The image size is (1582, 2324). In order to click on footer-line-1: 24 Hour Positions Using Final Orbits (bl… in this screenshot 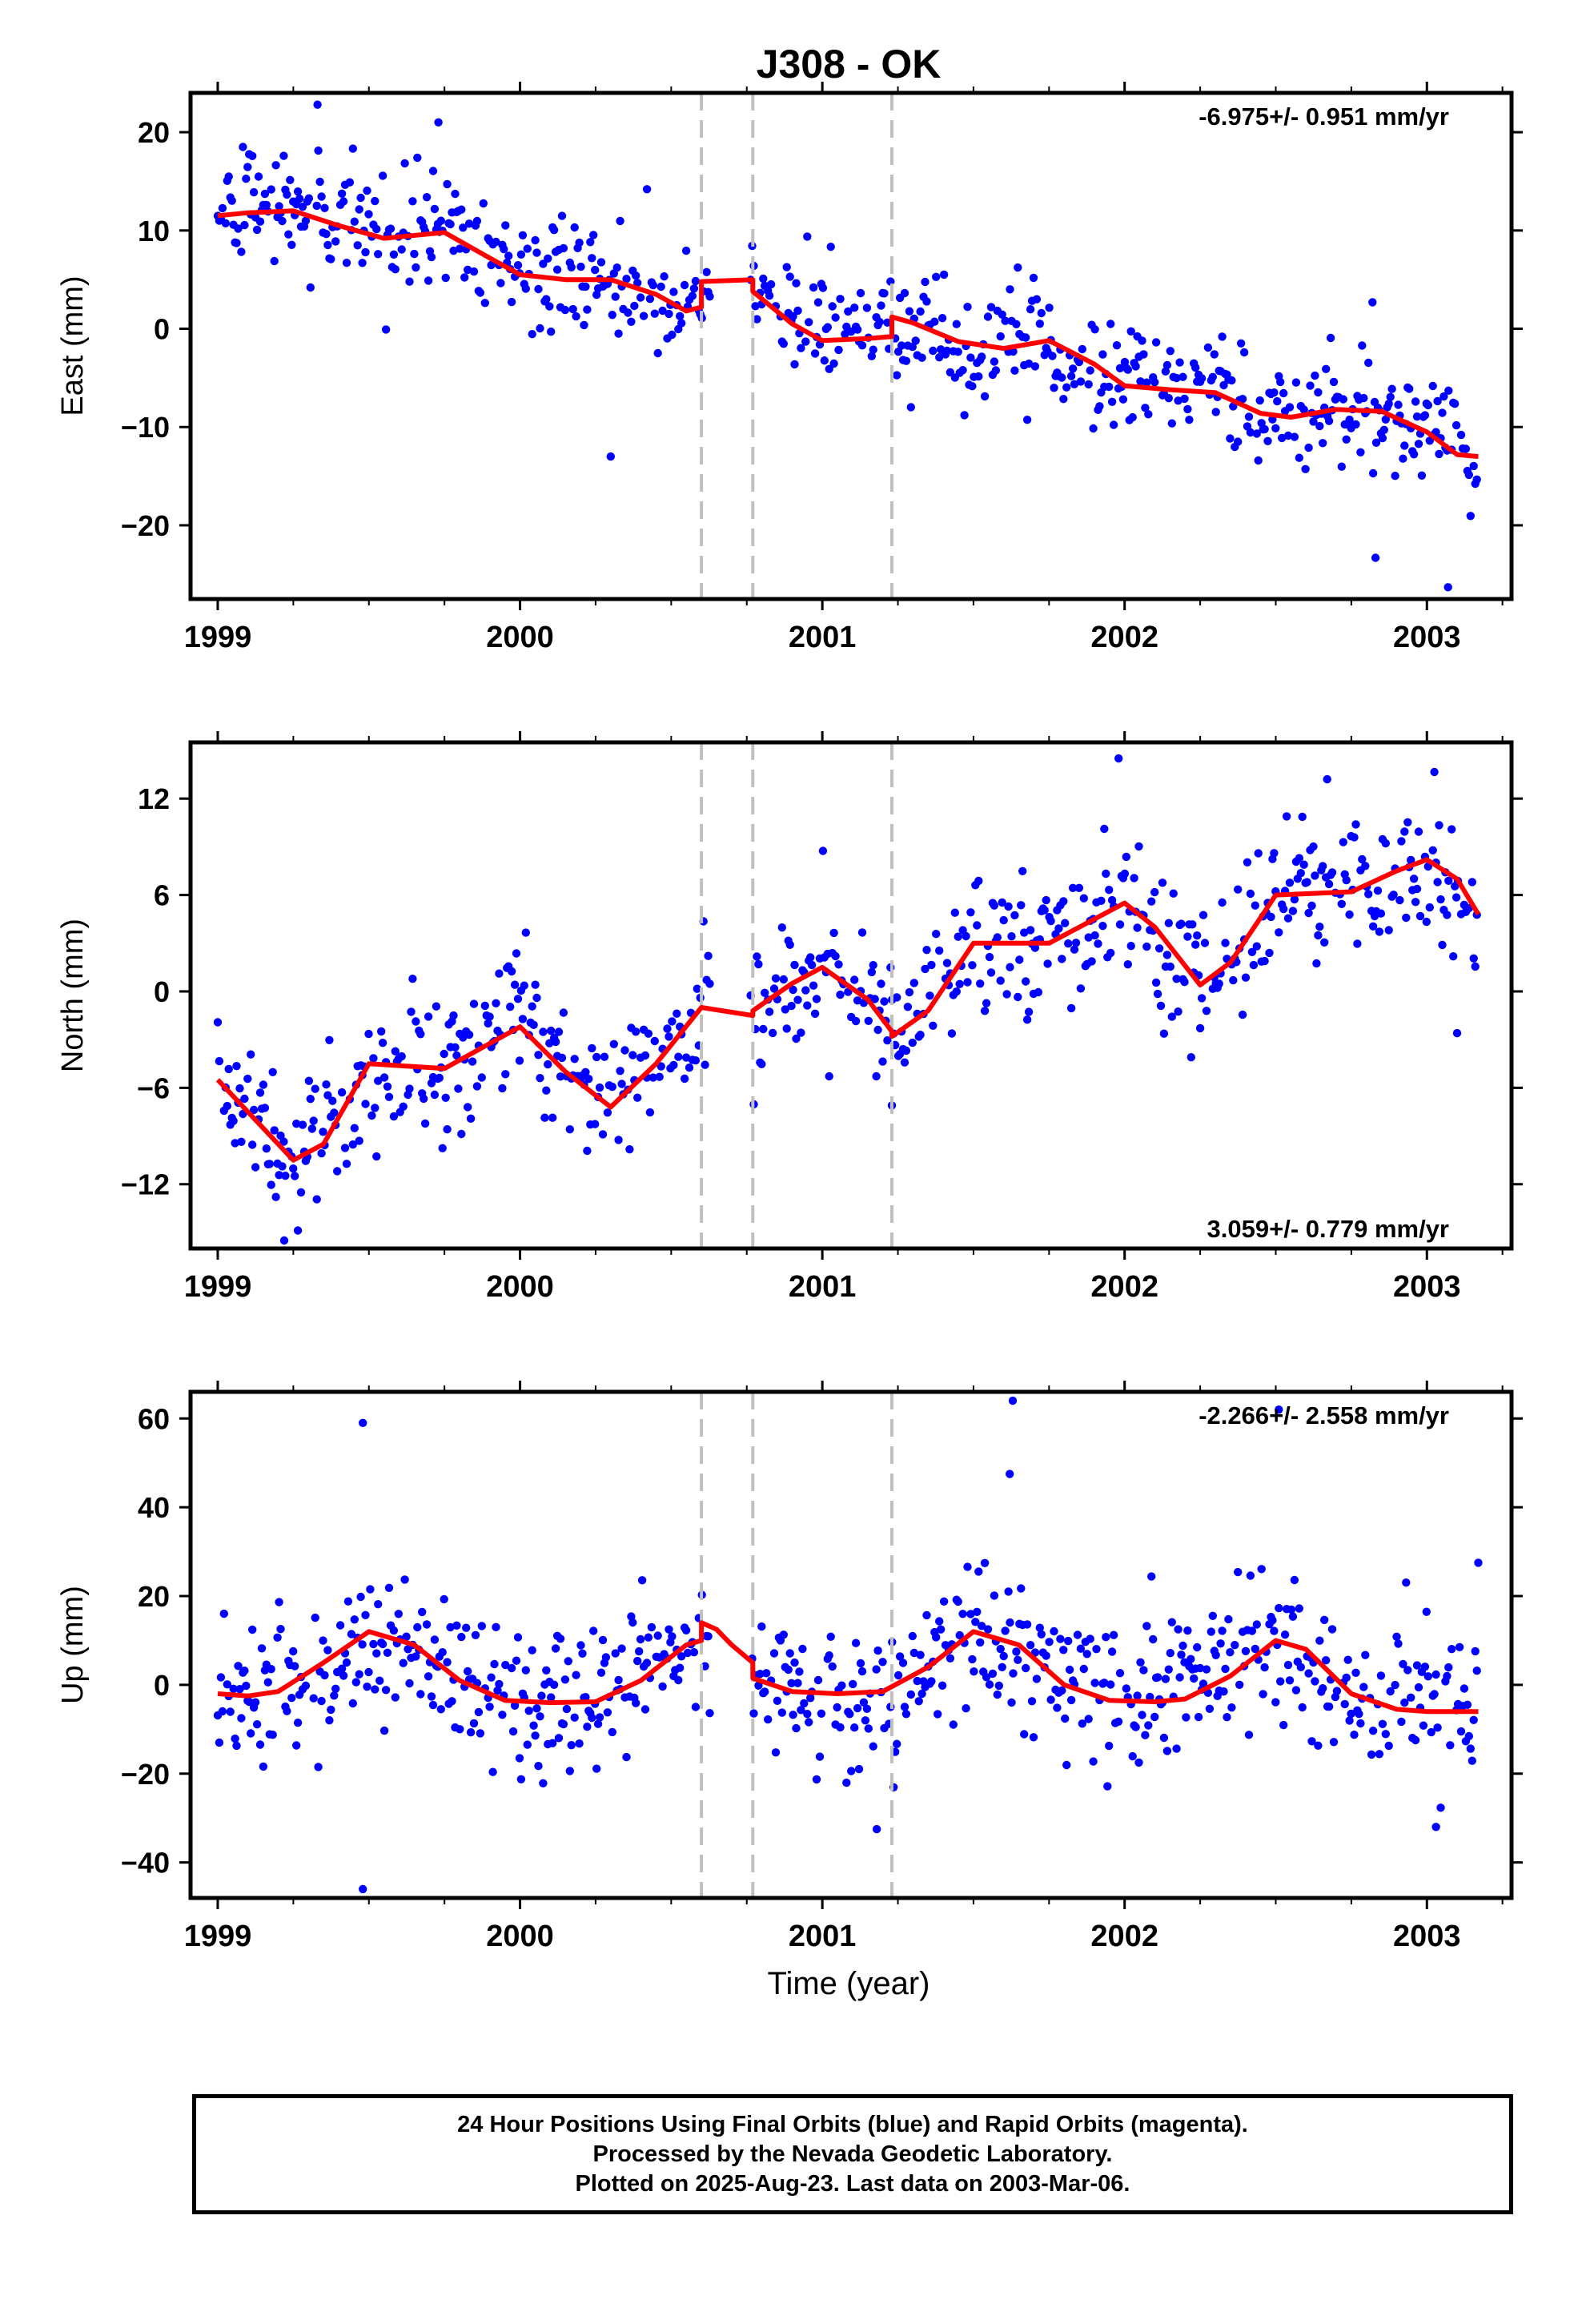, I will do `click(852, 2124)`.